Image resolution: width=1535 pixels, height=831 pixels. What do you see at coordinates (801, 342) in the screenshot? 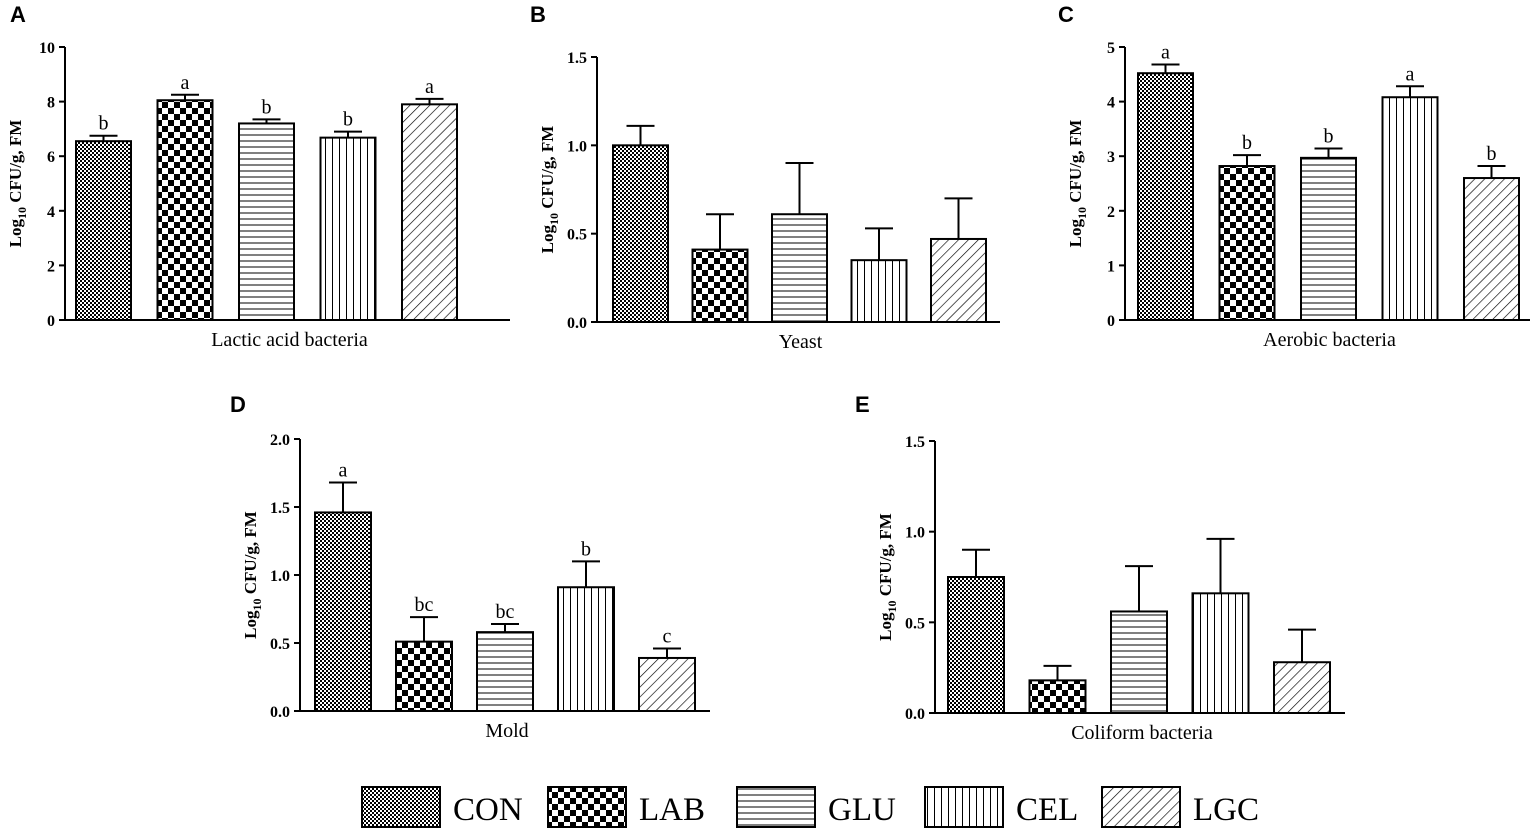
I see `x-axis-label: Yeast` at bounding box center [801, 342].